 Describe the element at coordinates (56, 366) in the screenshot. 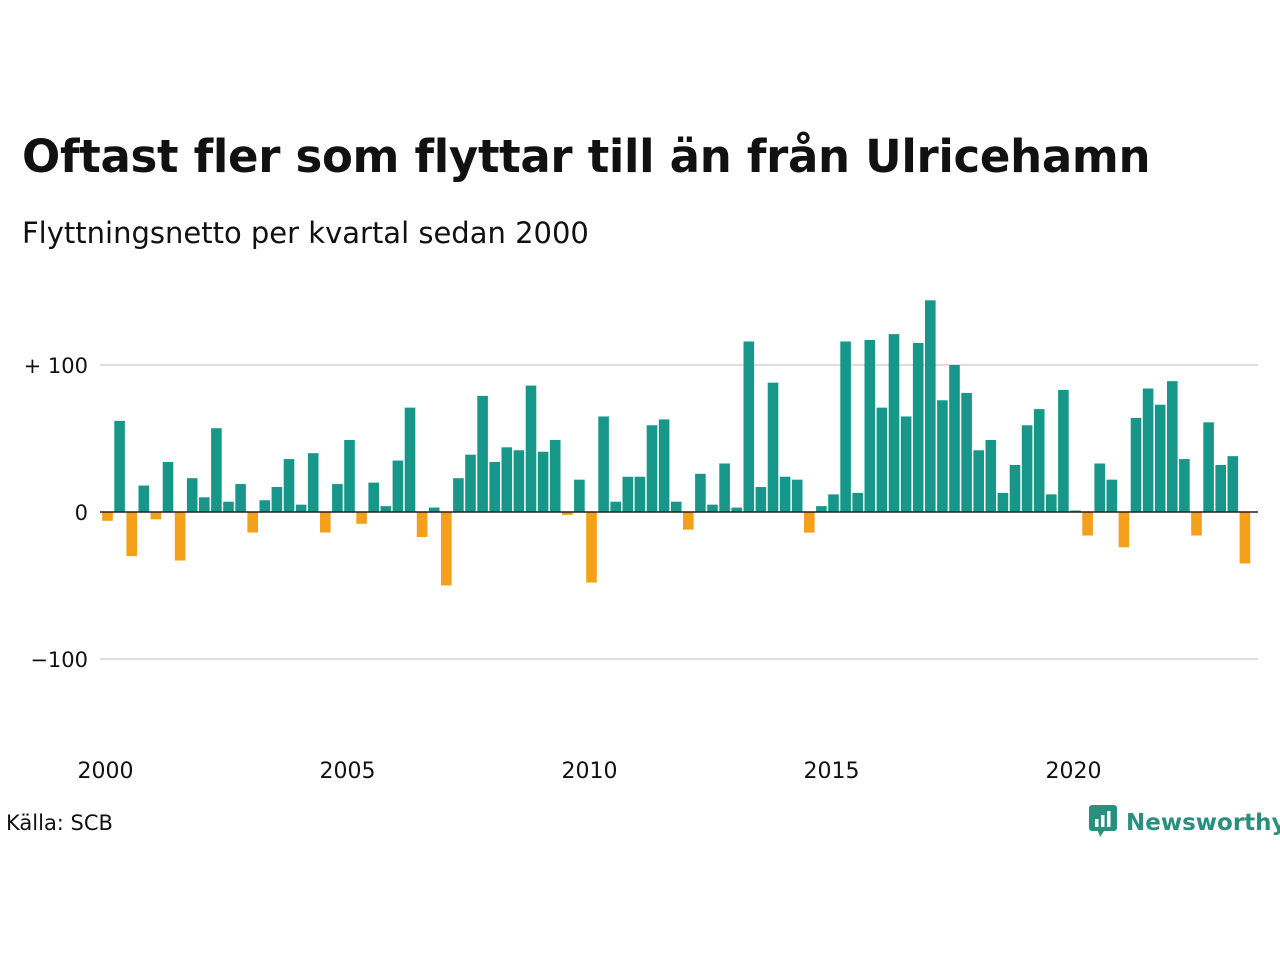

I see `y-tick-label: + 100` at that location.